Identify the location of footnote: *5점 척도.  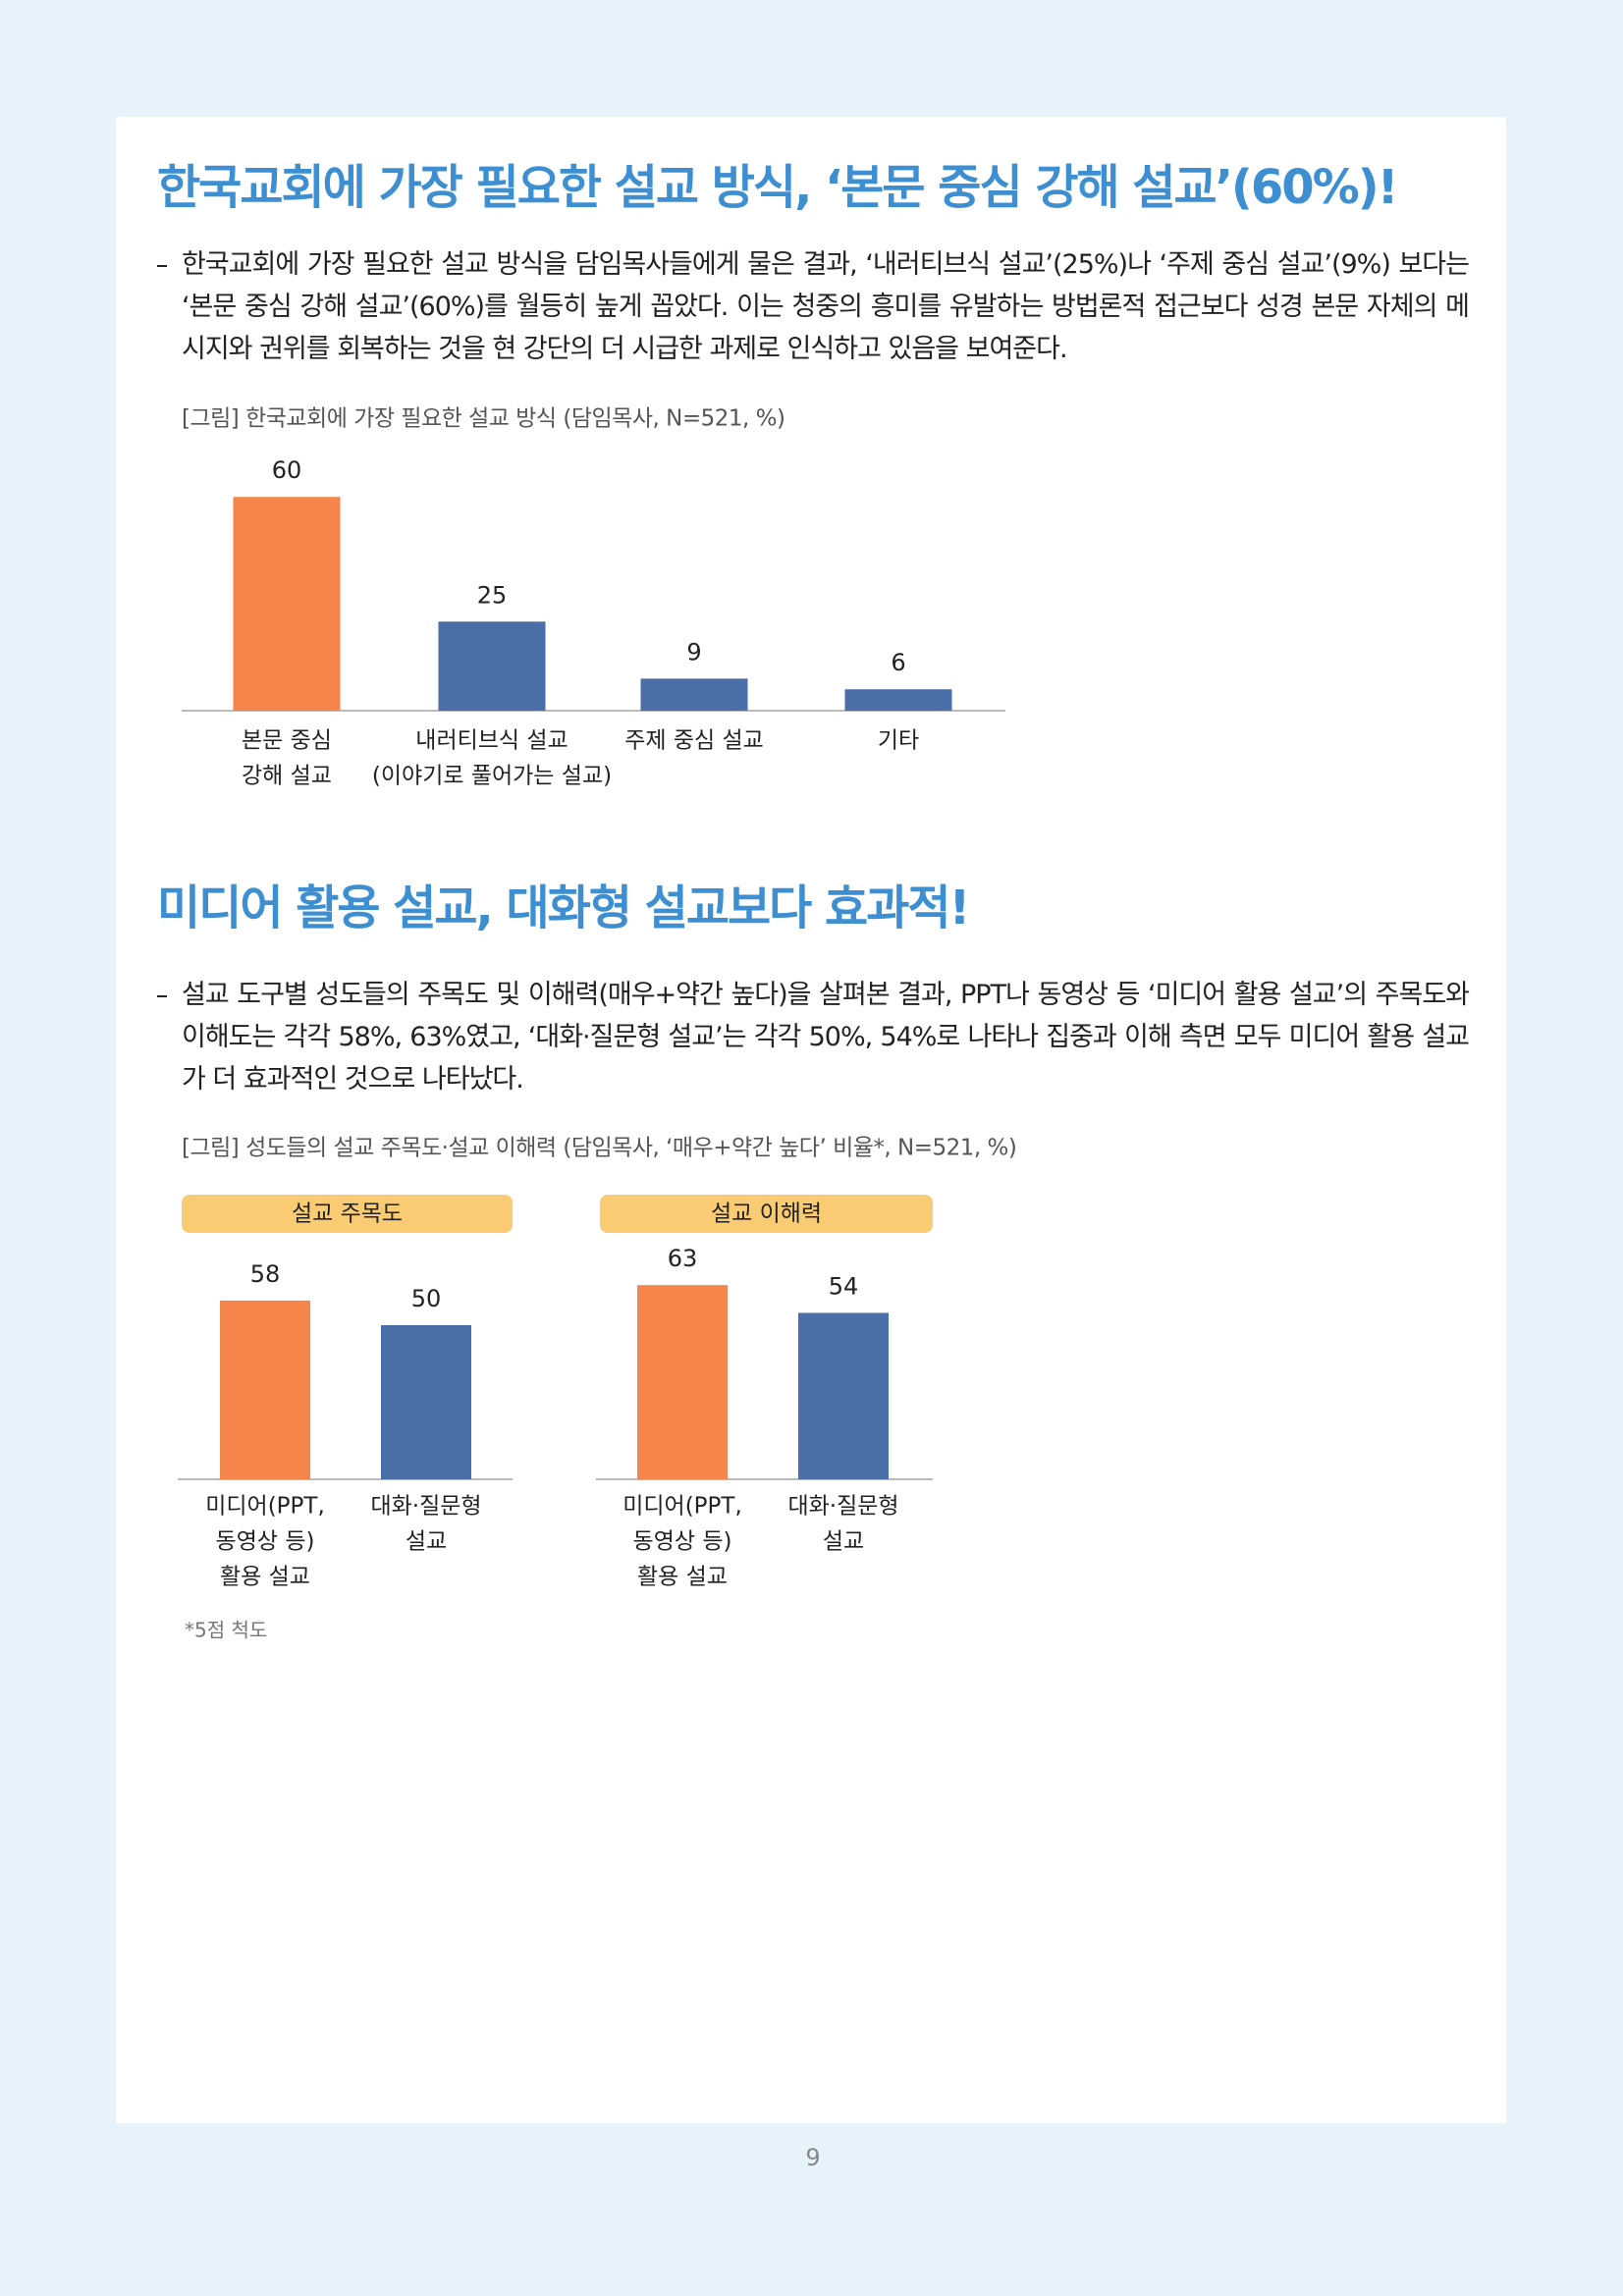
(226, 1630).